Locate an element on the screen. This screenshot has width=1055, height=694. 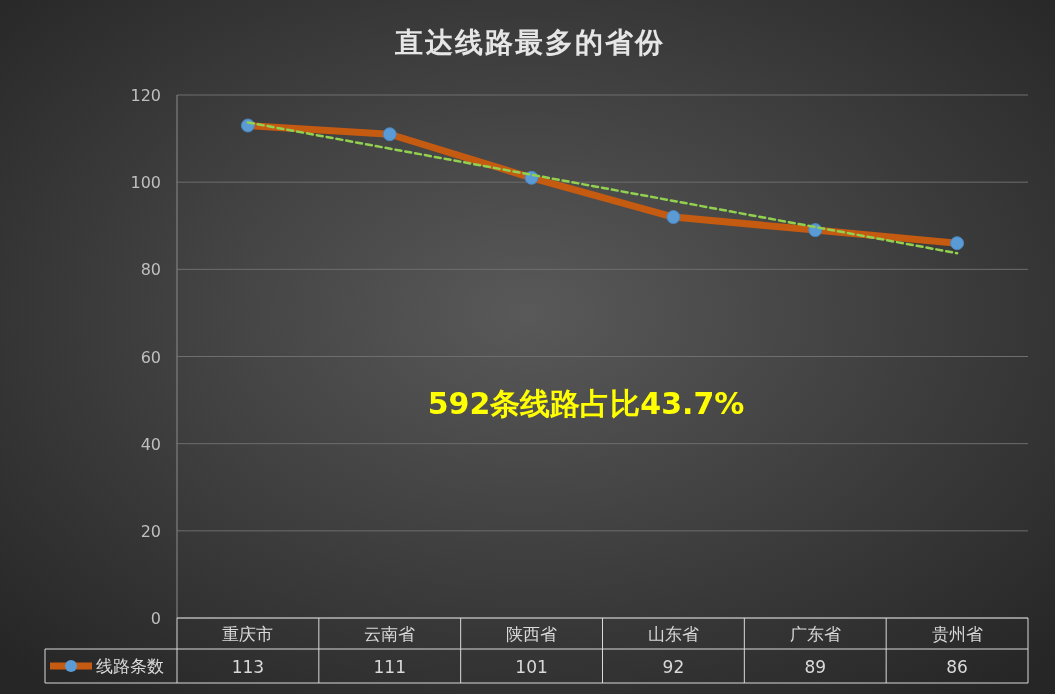
y-tick-label: 0 is located at coordinates (155, 618).